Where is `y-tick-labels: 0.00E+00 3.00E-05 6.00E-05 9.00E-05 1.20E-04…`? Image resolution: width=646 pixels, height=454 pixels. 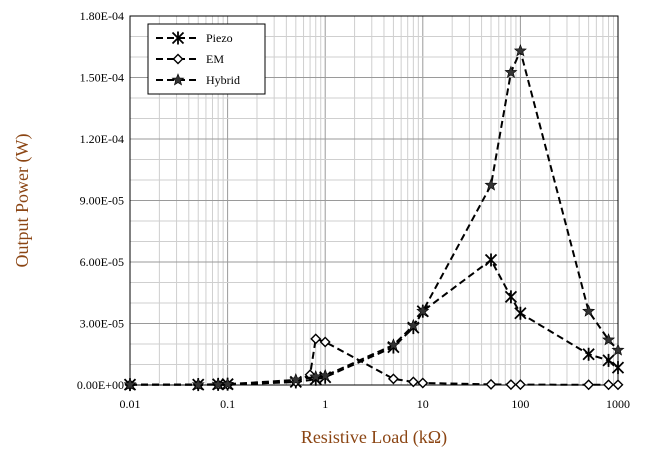 y-tick-labels: 0.00E+00 3.00E-05 6.00E-05 9.00E-05 1.20E-04… is located at coordinates (100, 200).